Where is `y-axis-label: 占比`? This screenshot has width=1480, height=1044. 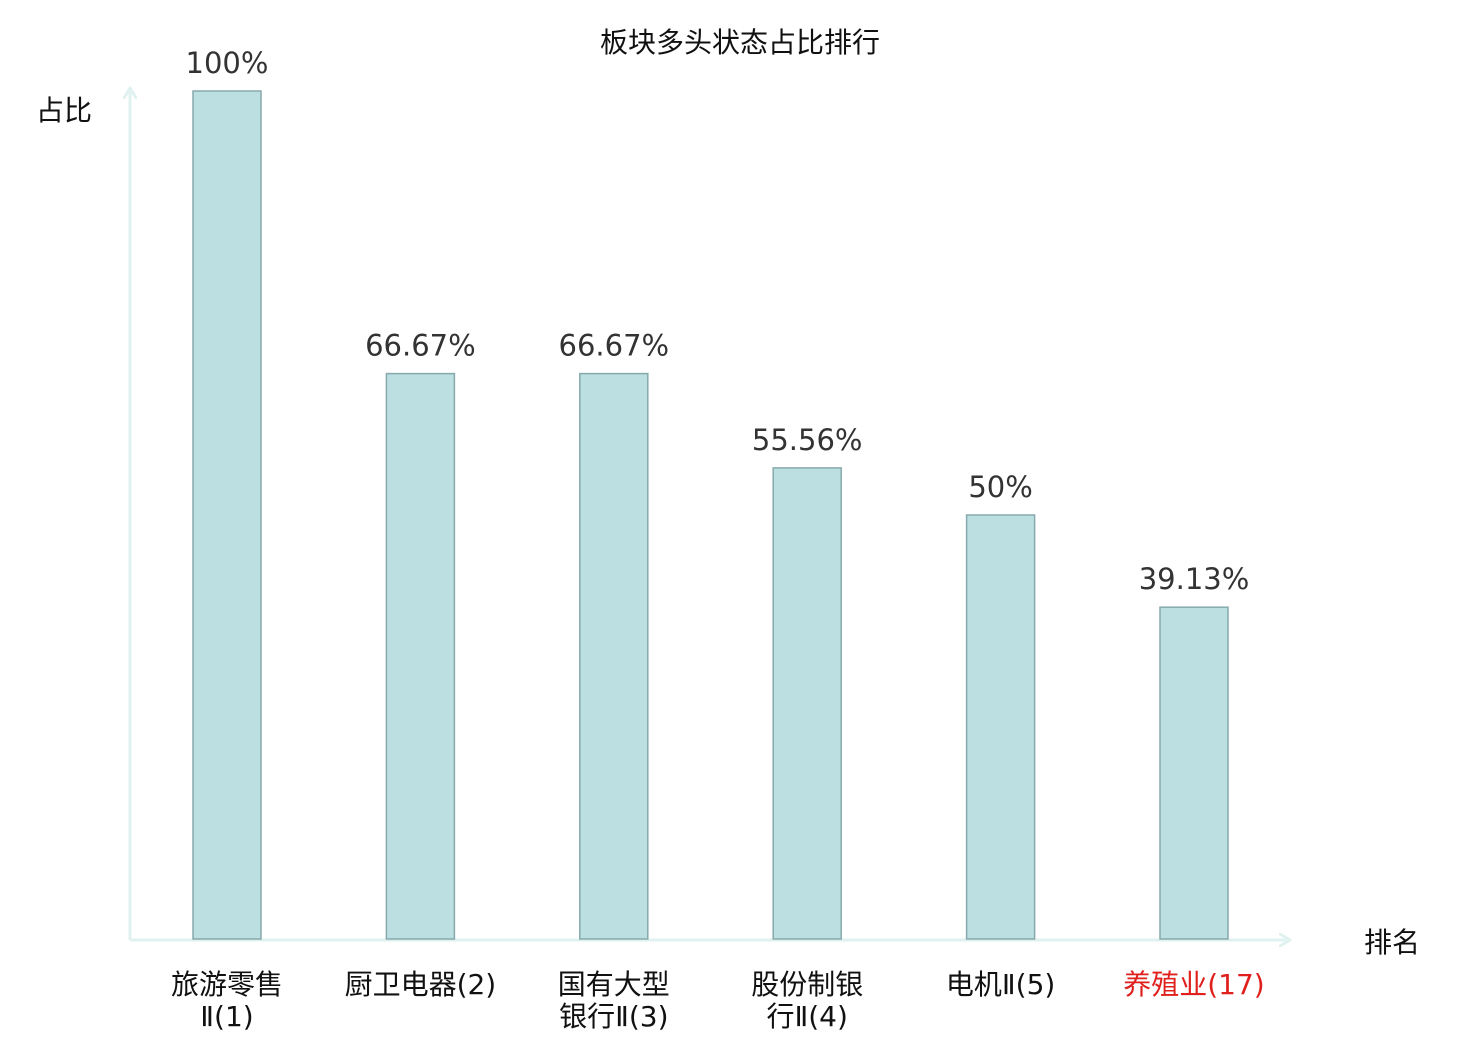 y-axis-label: 占比 is located at coordinates (64, 110).